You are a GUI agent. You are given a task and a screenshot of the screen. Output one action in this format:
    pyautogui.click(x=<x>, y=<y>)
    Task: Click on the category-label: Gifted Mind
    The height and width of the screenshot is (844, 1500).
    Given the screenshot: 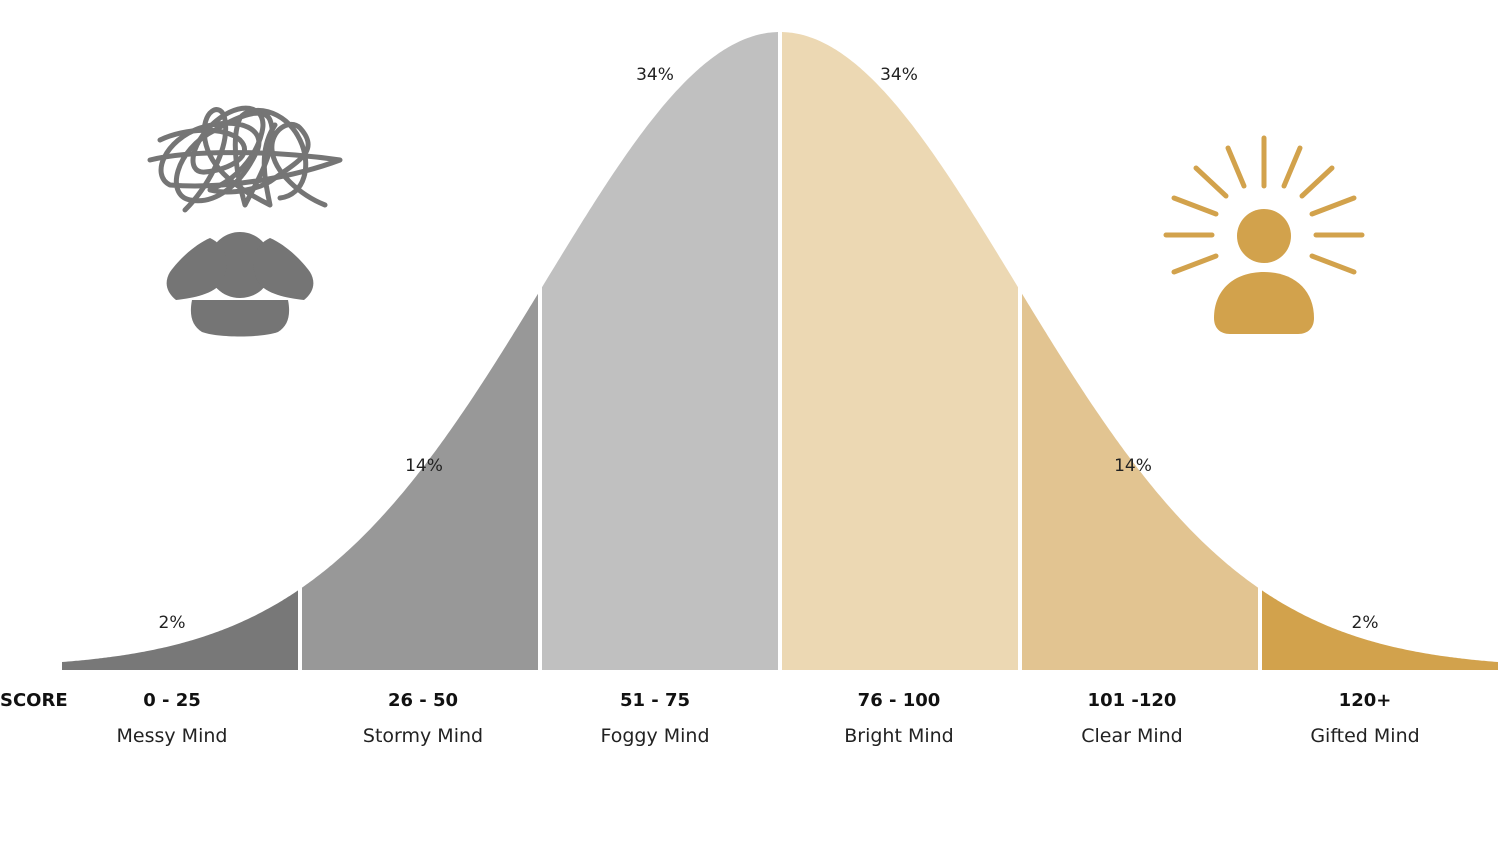 What is the action you would take?
    pyautogui.click(x=1364, y=736)
    